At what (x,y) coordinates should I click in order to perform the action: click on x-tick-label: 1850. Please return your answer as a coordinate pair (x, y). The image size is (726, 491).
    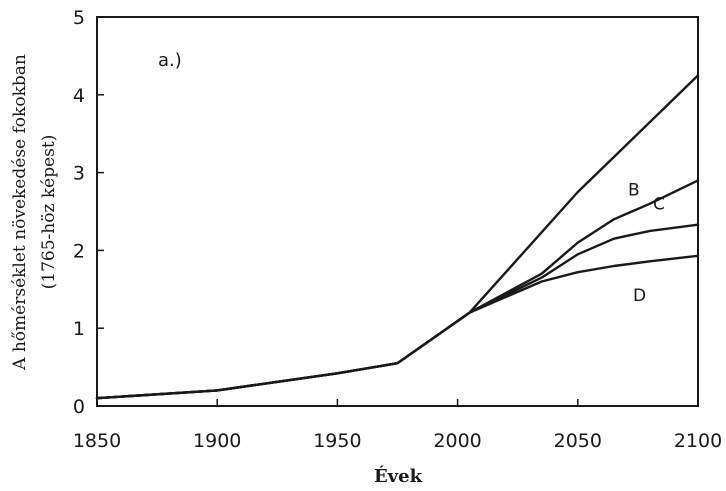
    Looking at the image, I should click on (97, 441).